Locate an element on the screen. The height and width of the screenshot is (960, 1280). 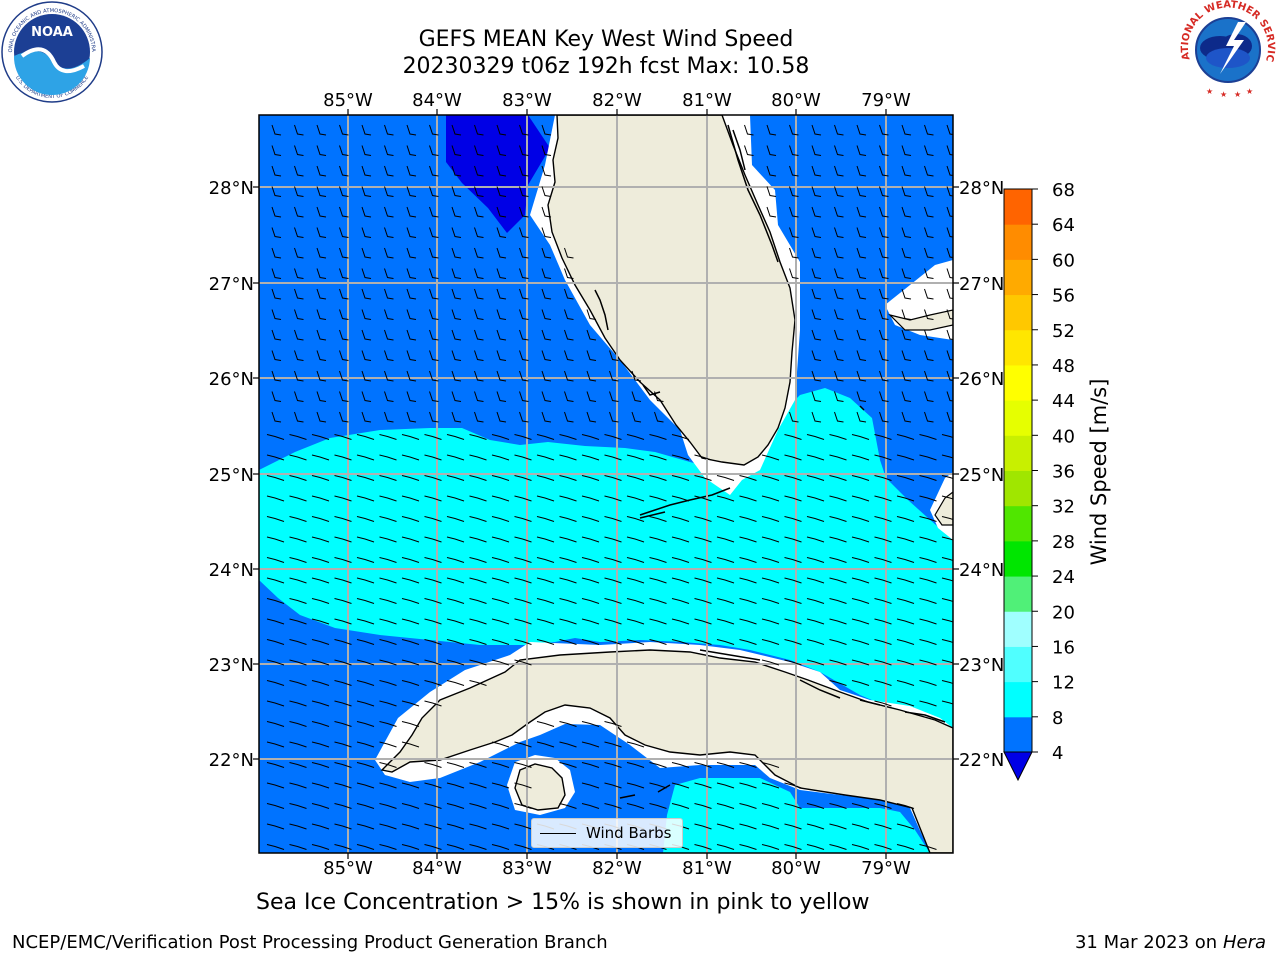
lat-left-label: 22°N is located at coordinates (231, 760).